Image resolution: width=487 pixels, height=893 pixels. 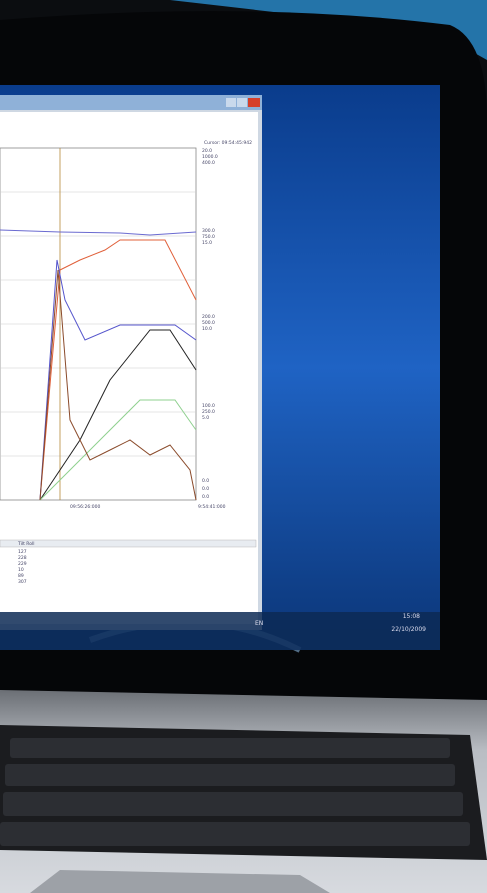 I want to click on backdrop-glow, so click(x=328, y=30).